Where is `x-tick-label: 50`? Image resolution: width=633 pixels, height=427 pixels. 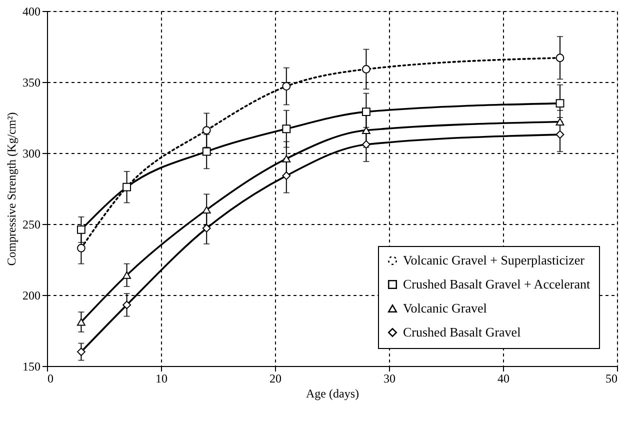 x-tick-label: 50 is located at coordinates (612, 379).